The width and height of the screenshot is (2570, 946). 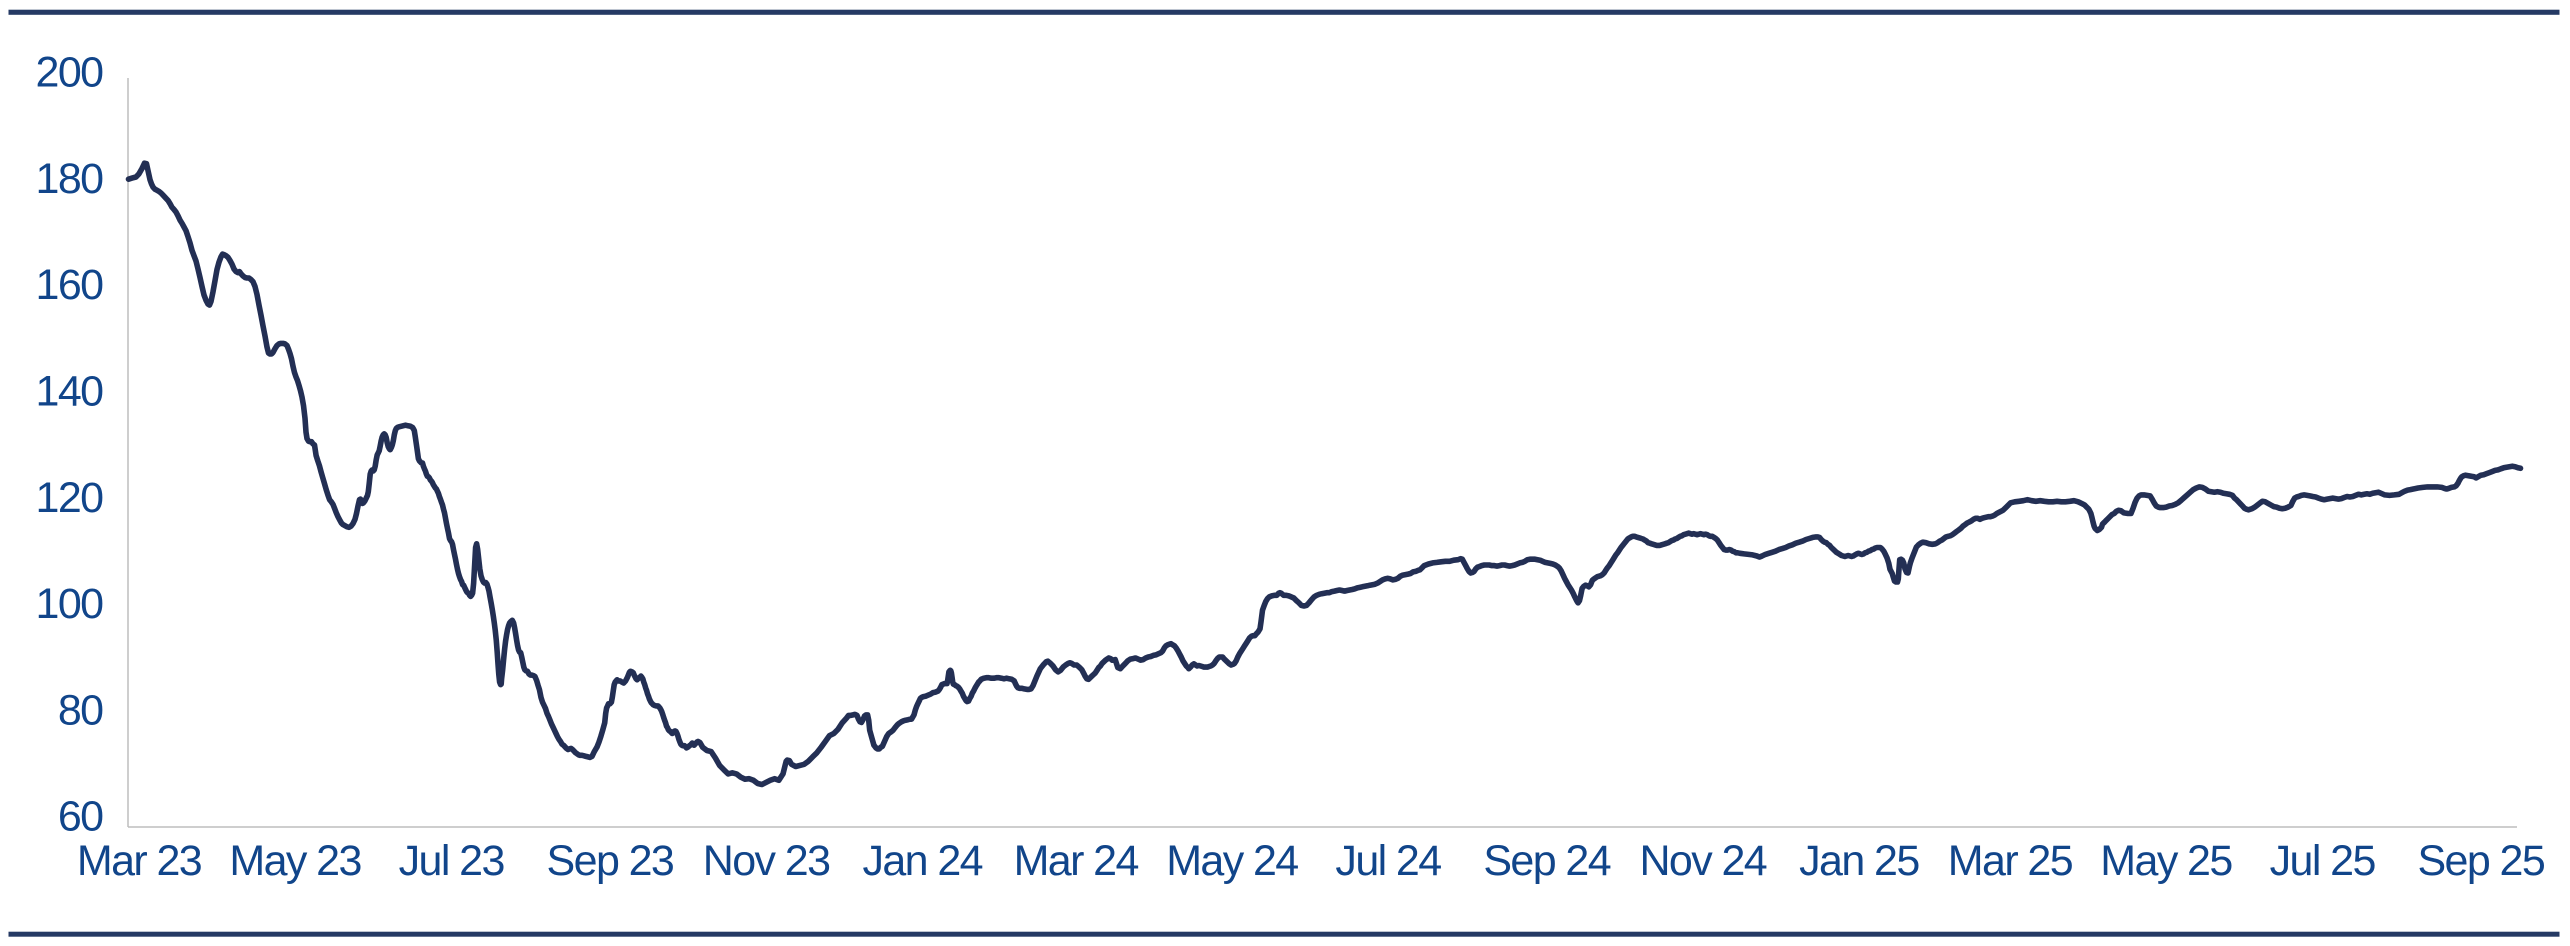 I want to click on svg-text: Mar 23, so click(x=139, y=861).